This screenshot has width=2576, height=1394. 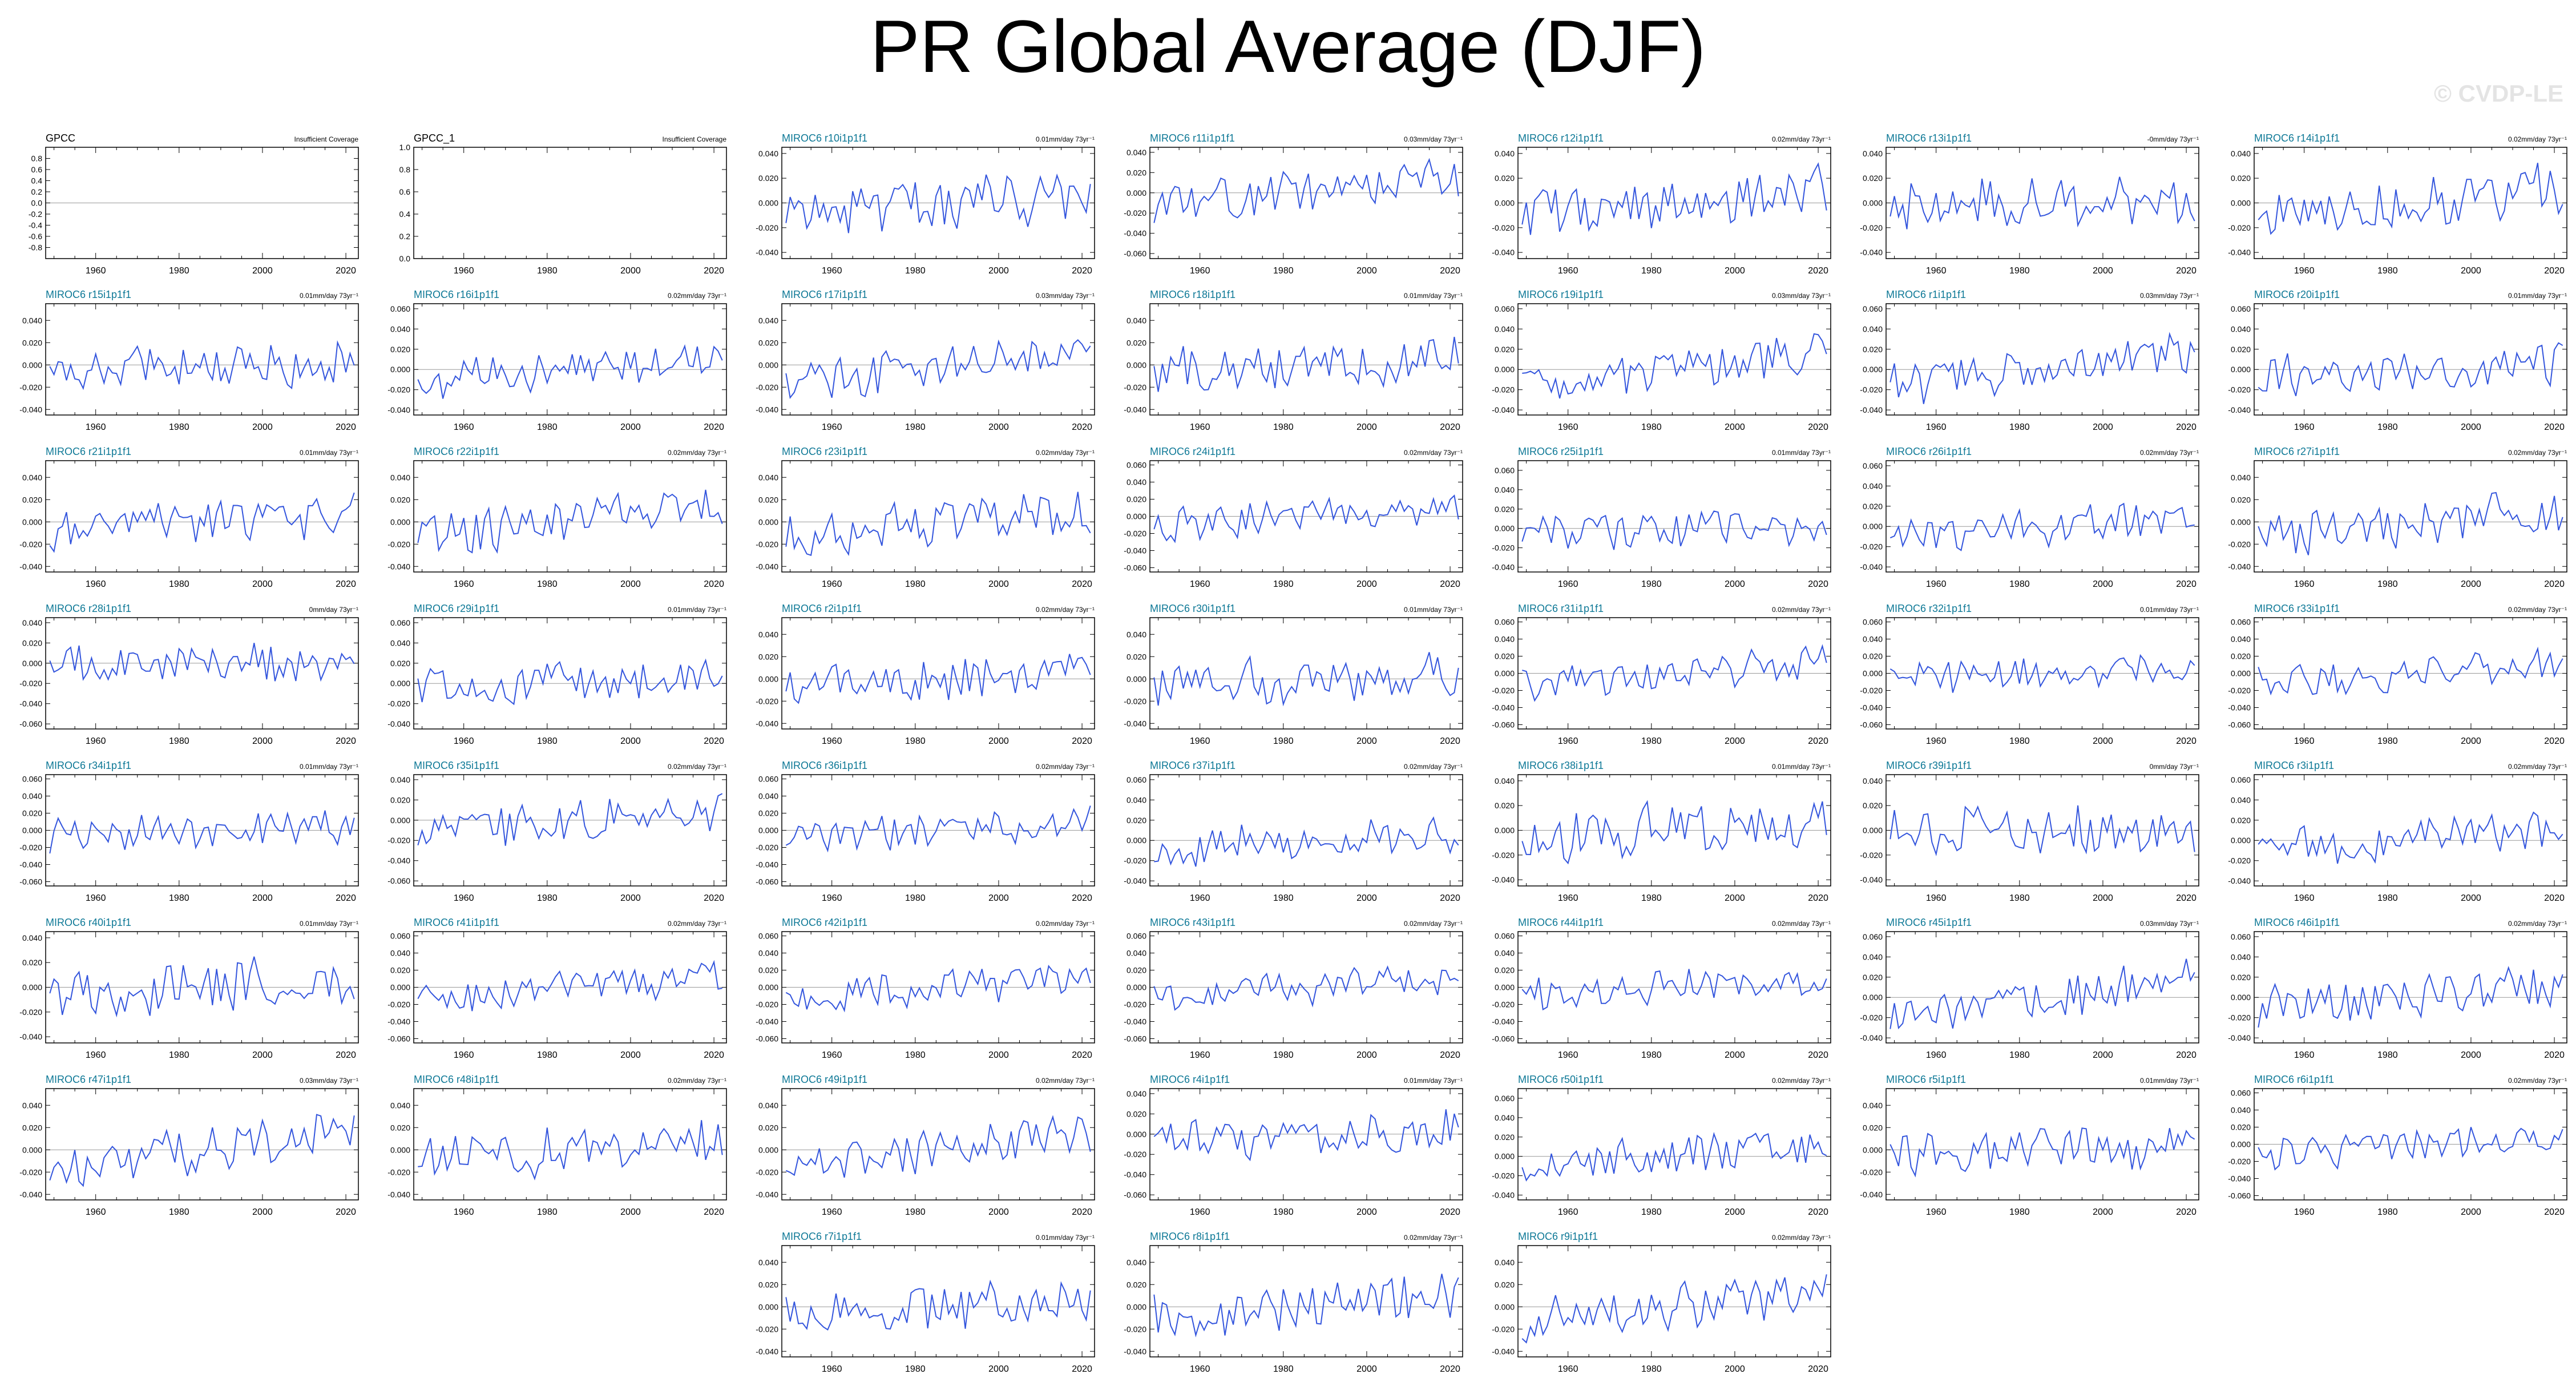 I want to click on panel-title: MIROC6 r8i1p1f1, so click(x=1190, y=1236).